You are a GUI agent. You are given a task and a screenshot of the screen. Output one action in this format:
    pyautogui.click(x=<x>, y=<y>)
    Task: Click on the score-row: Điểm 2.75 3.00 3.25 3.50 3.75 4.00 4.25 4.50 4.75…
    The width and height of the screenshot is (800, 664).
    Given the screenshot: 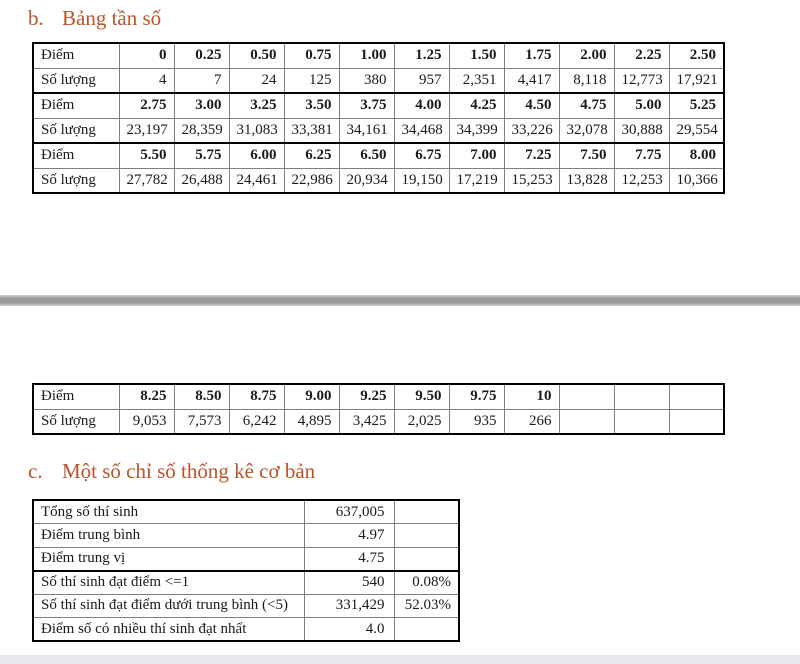 What is the action you would take?
    pyautogui.click(x=378, y=105)
    